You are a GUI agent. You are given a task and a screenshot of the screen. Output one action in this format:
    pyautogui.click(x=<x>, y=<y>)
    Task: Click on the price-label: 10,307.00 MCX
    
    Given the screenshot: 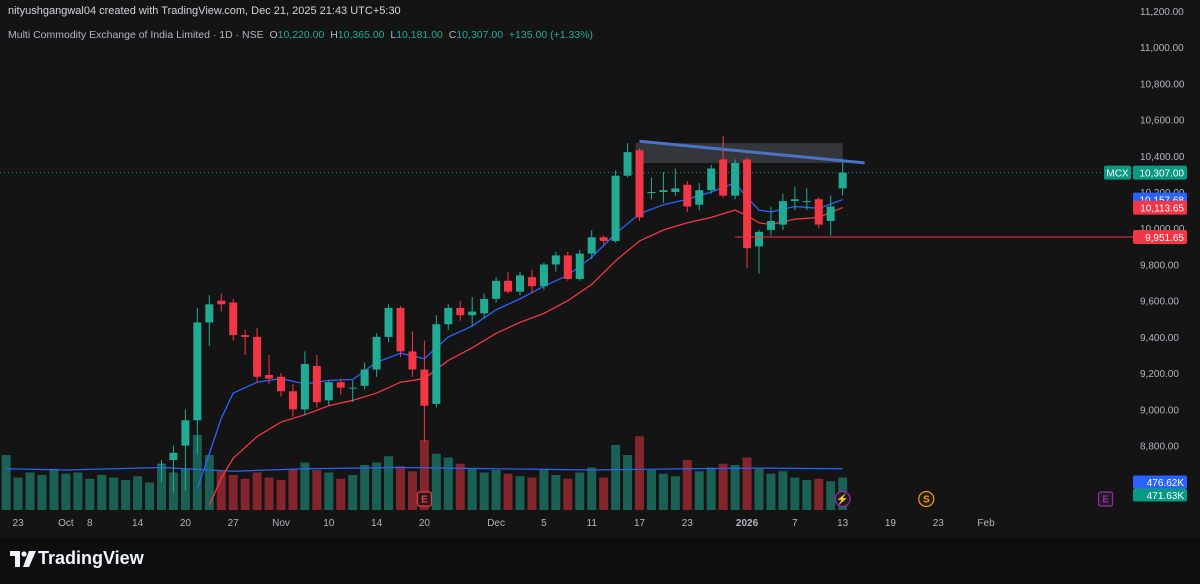 What is the action you would take?
    pyautogui.click(x=1145, y=172)
    